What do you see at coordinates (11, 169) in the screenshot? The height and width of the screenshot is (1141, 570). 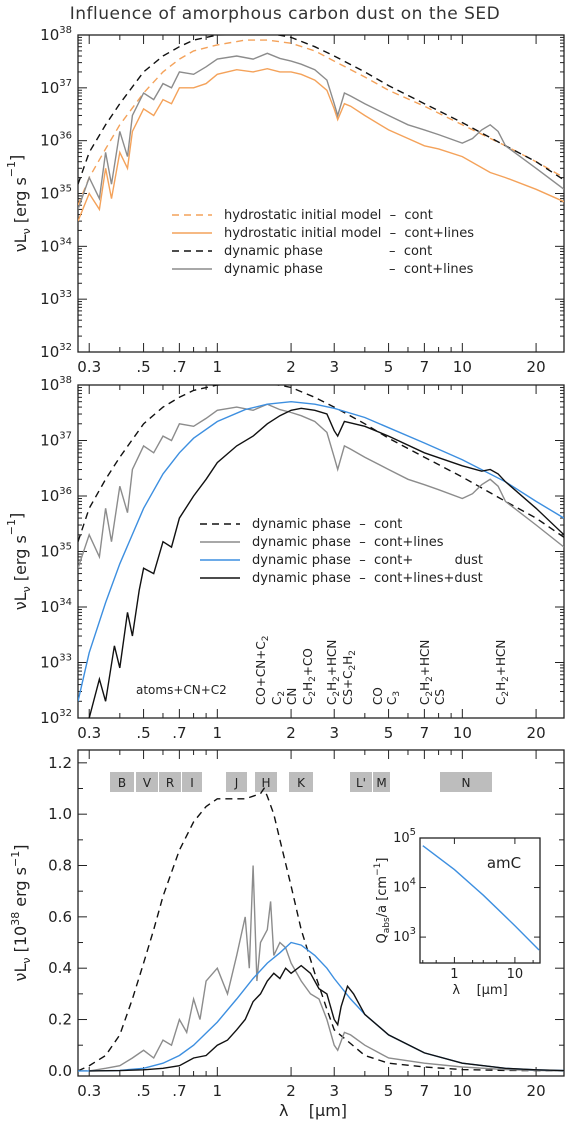 I see `y-axis-label-part: −1` at bounding box center [11, 169].